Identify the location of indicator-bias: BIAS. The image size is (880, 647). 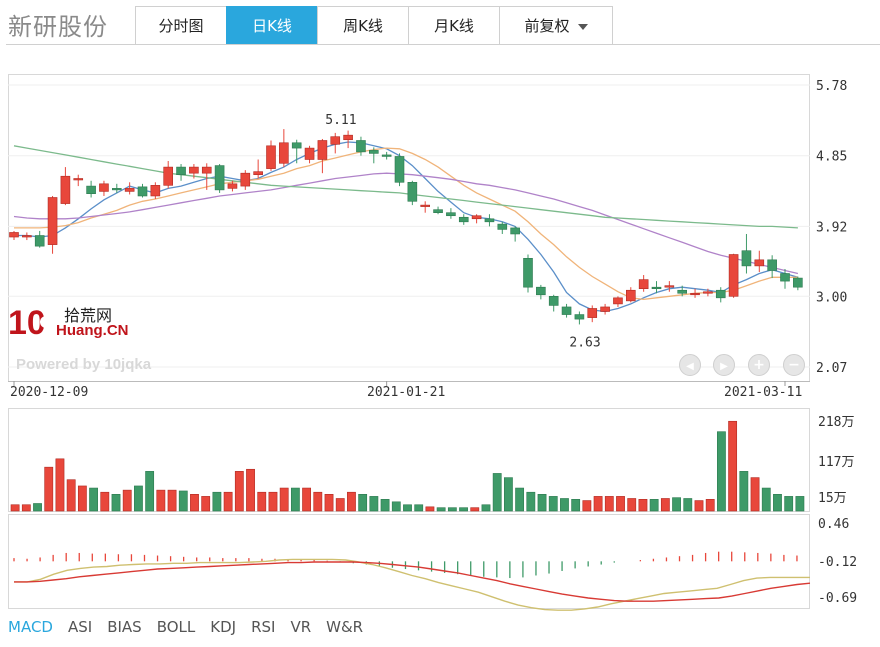
(124, 627).